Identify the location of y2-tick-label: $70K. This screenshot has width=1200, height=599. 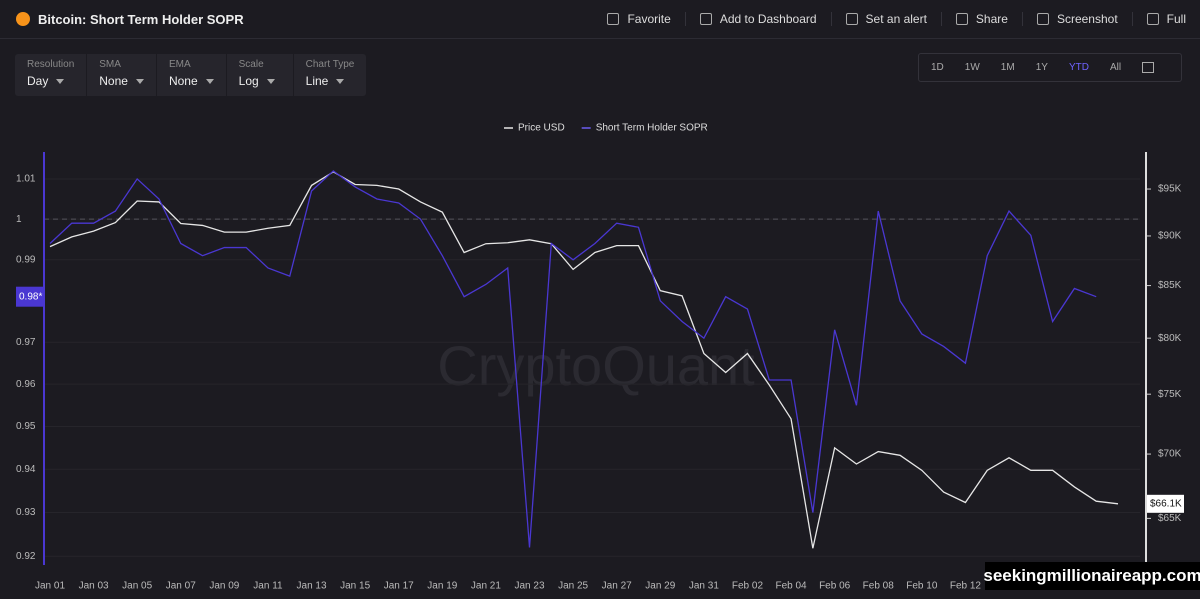
(1170, 454).